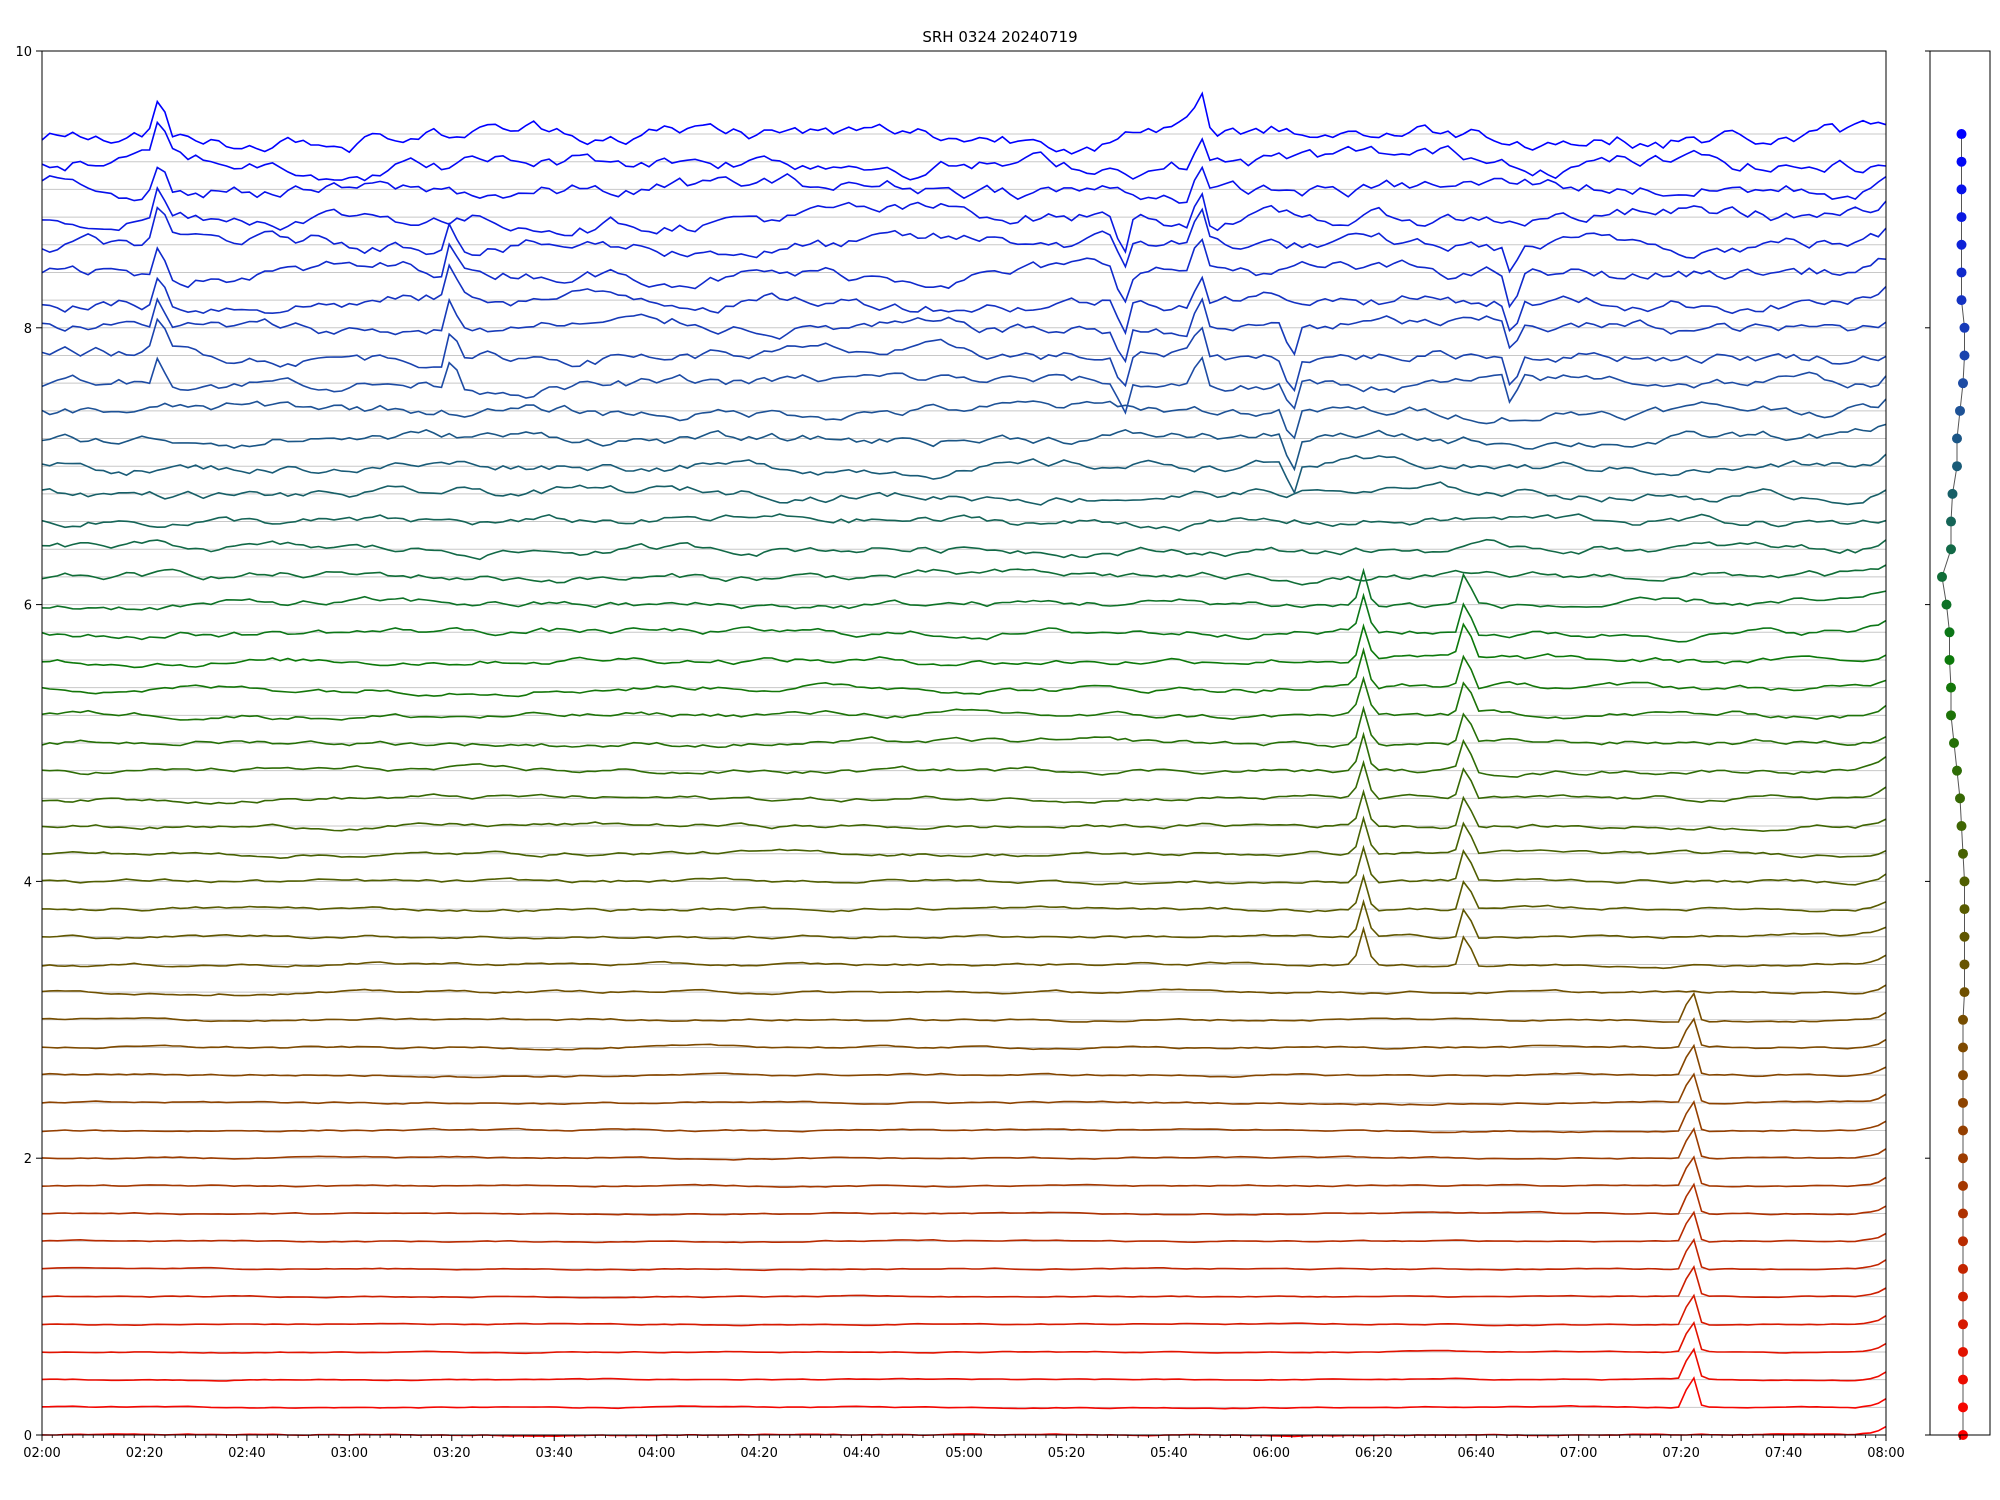 The width and height of the screenshot is (2000, 1500). I want to click on x-tick-label-9: 05:00, so click(963, 1453).